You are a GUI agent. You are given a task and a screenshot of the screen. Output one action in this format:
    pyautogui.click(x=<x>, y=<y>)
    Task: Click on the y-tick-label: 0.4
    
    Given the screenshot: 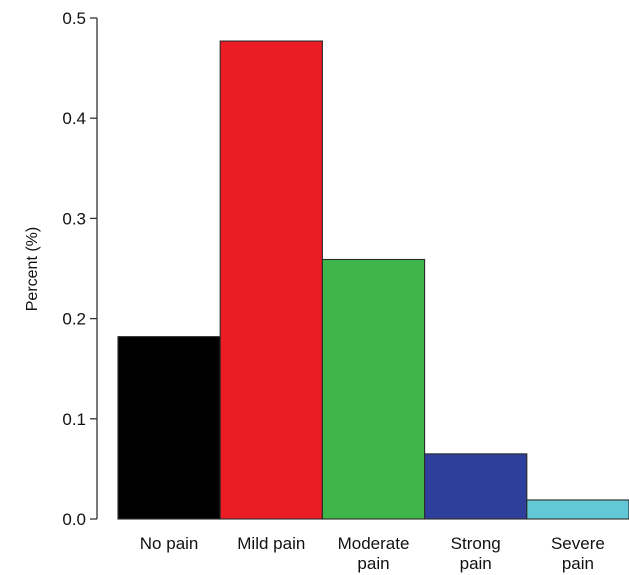 What is the action you would take?
    pyautogui.click(x=74, y=118)
    